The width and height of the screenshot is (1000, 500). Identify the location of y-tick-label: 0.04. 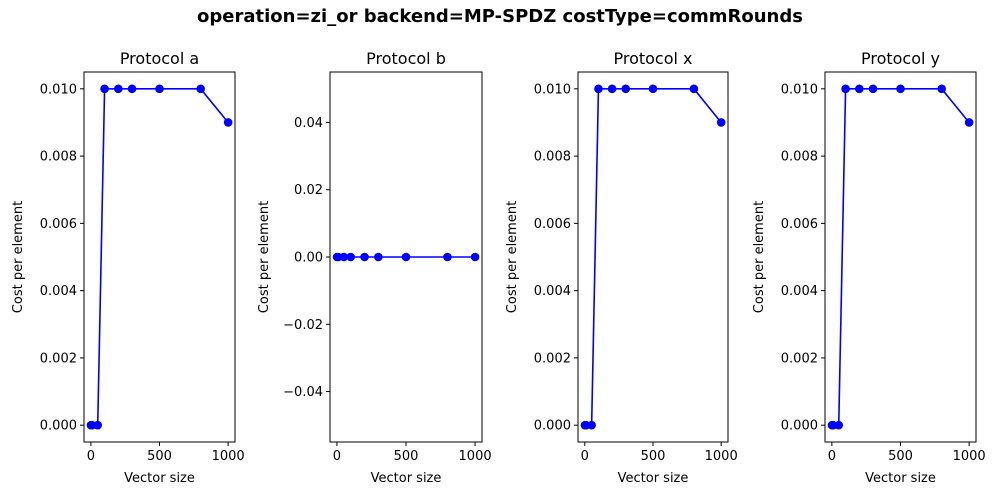
(308, 123).